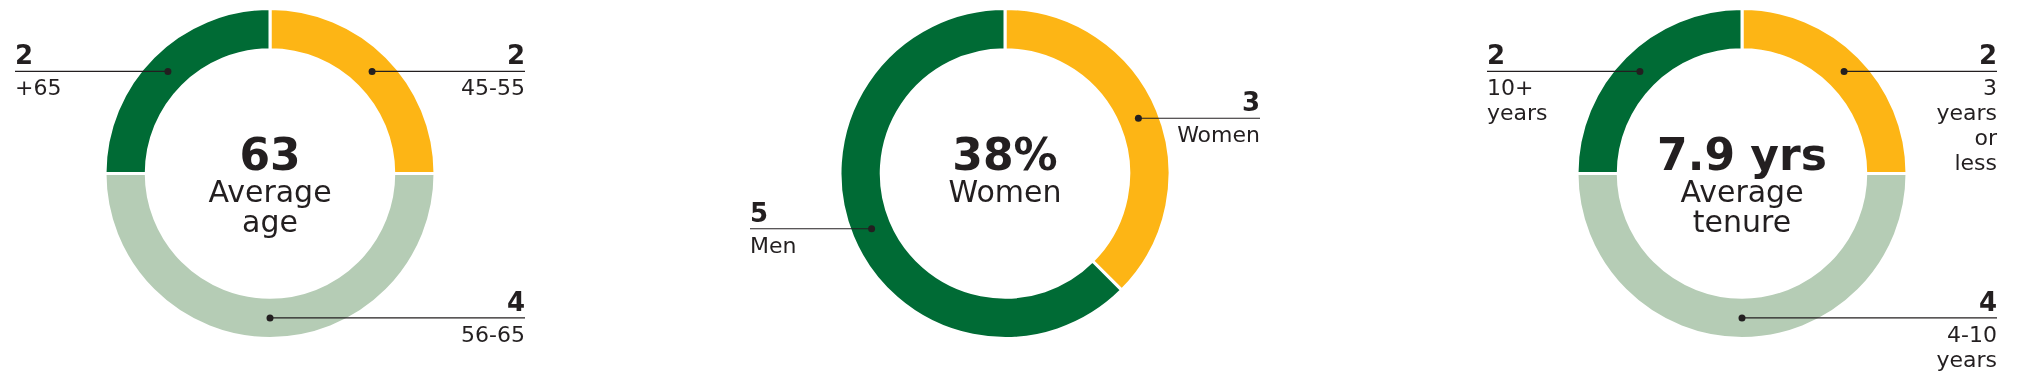 The image size is (2039, 377). What do you see at coordinates (1967, 125) in the screenshot?
I see `slice-label: 3 years or less` at bounding box center [1967, 125].